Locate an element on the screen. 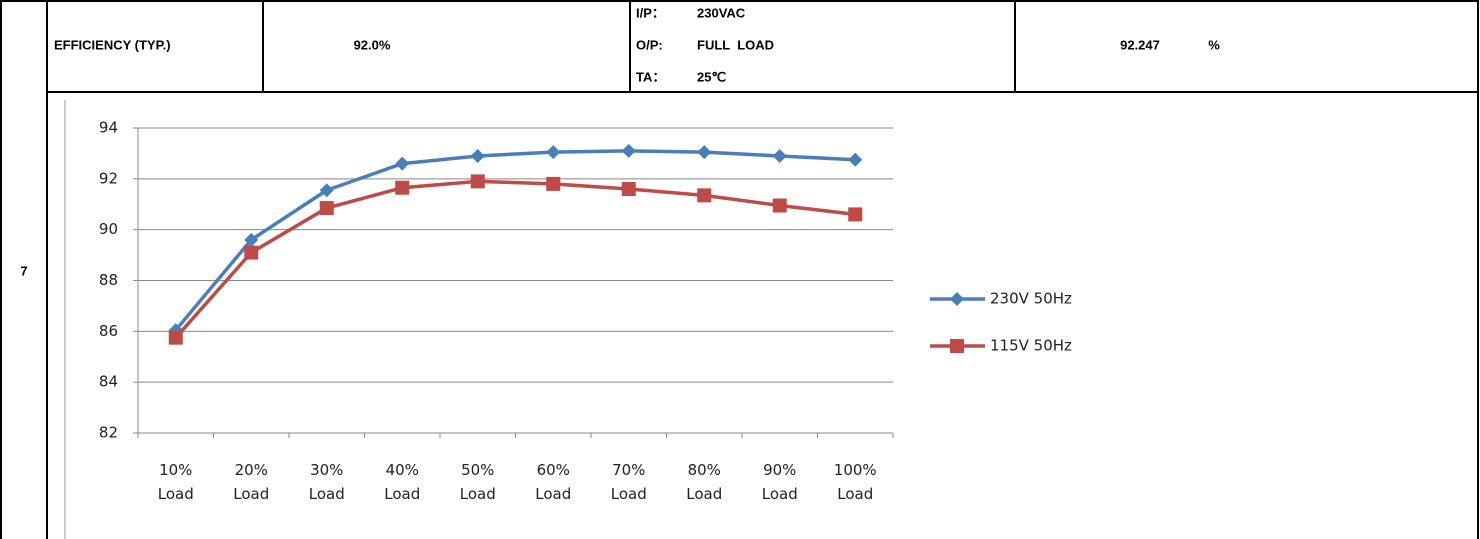 This screenshot has width=1480, height=539. condition-value: FULL LOAD is located at coordinates (735, 44).